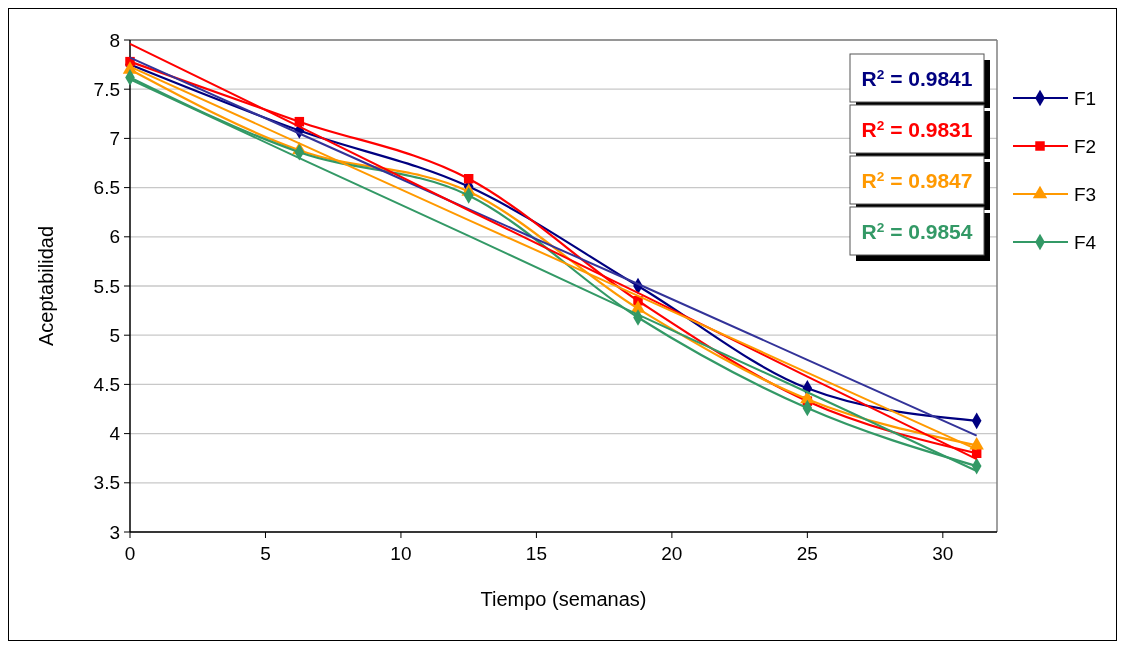 The width and height of the screenshot is (1125, 649). I want to click on y-tick-label: 4.5, so click(106, 385).